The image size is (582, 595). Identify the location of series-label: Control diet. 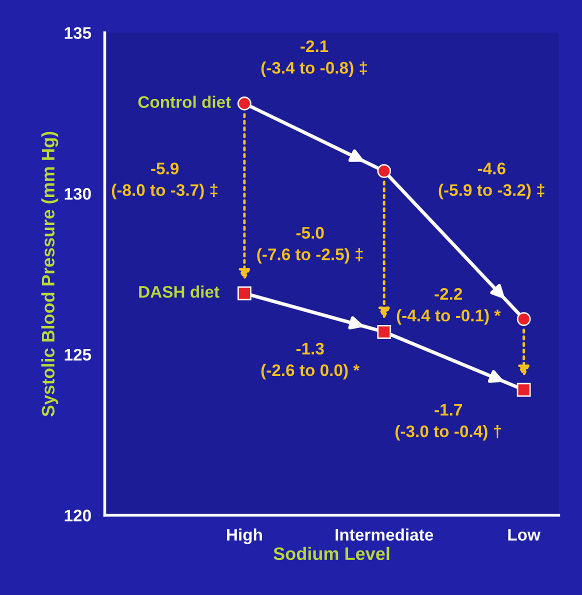
(184, 102).